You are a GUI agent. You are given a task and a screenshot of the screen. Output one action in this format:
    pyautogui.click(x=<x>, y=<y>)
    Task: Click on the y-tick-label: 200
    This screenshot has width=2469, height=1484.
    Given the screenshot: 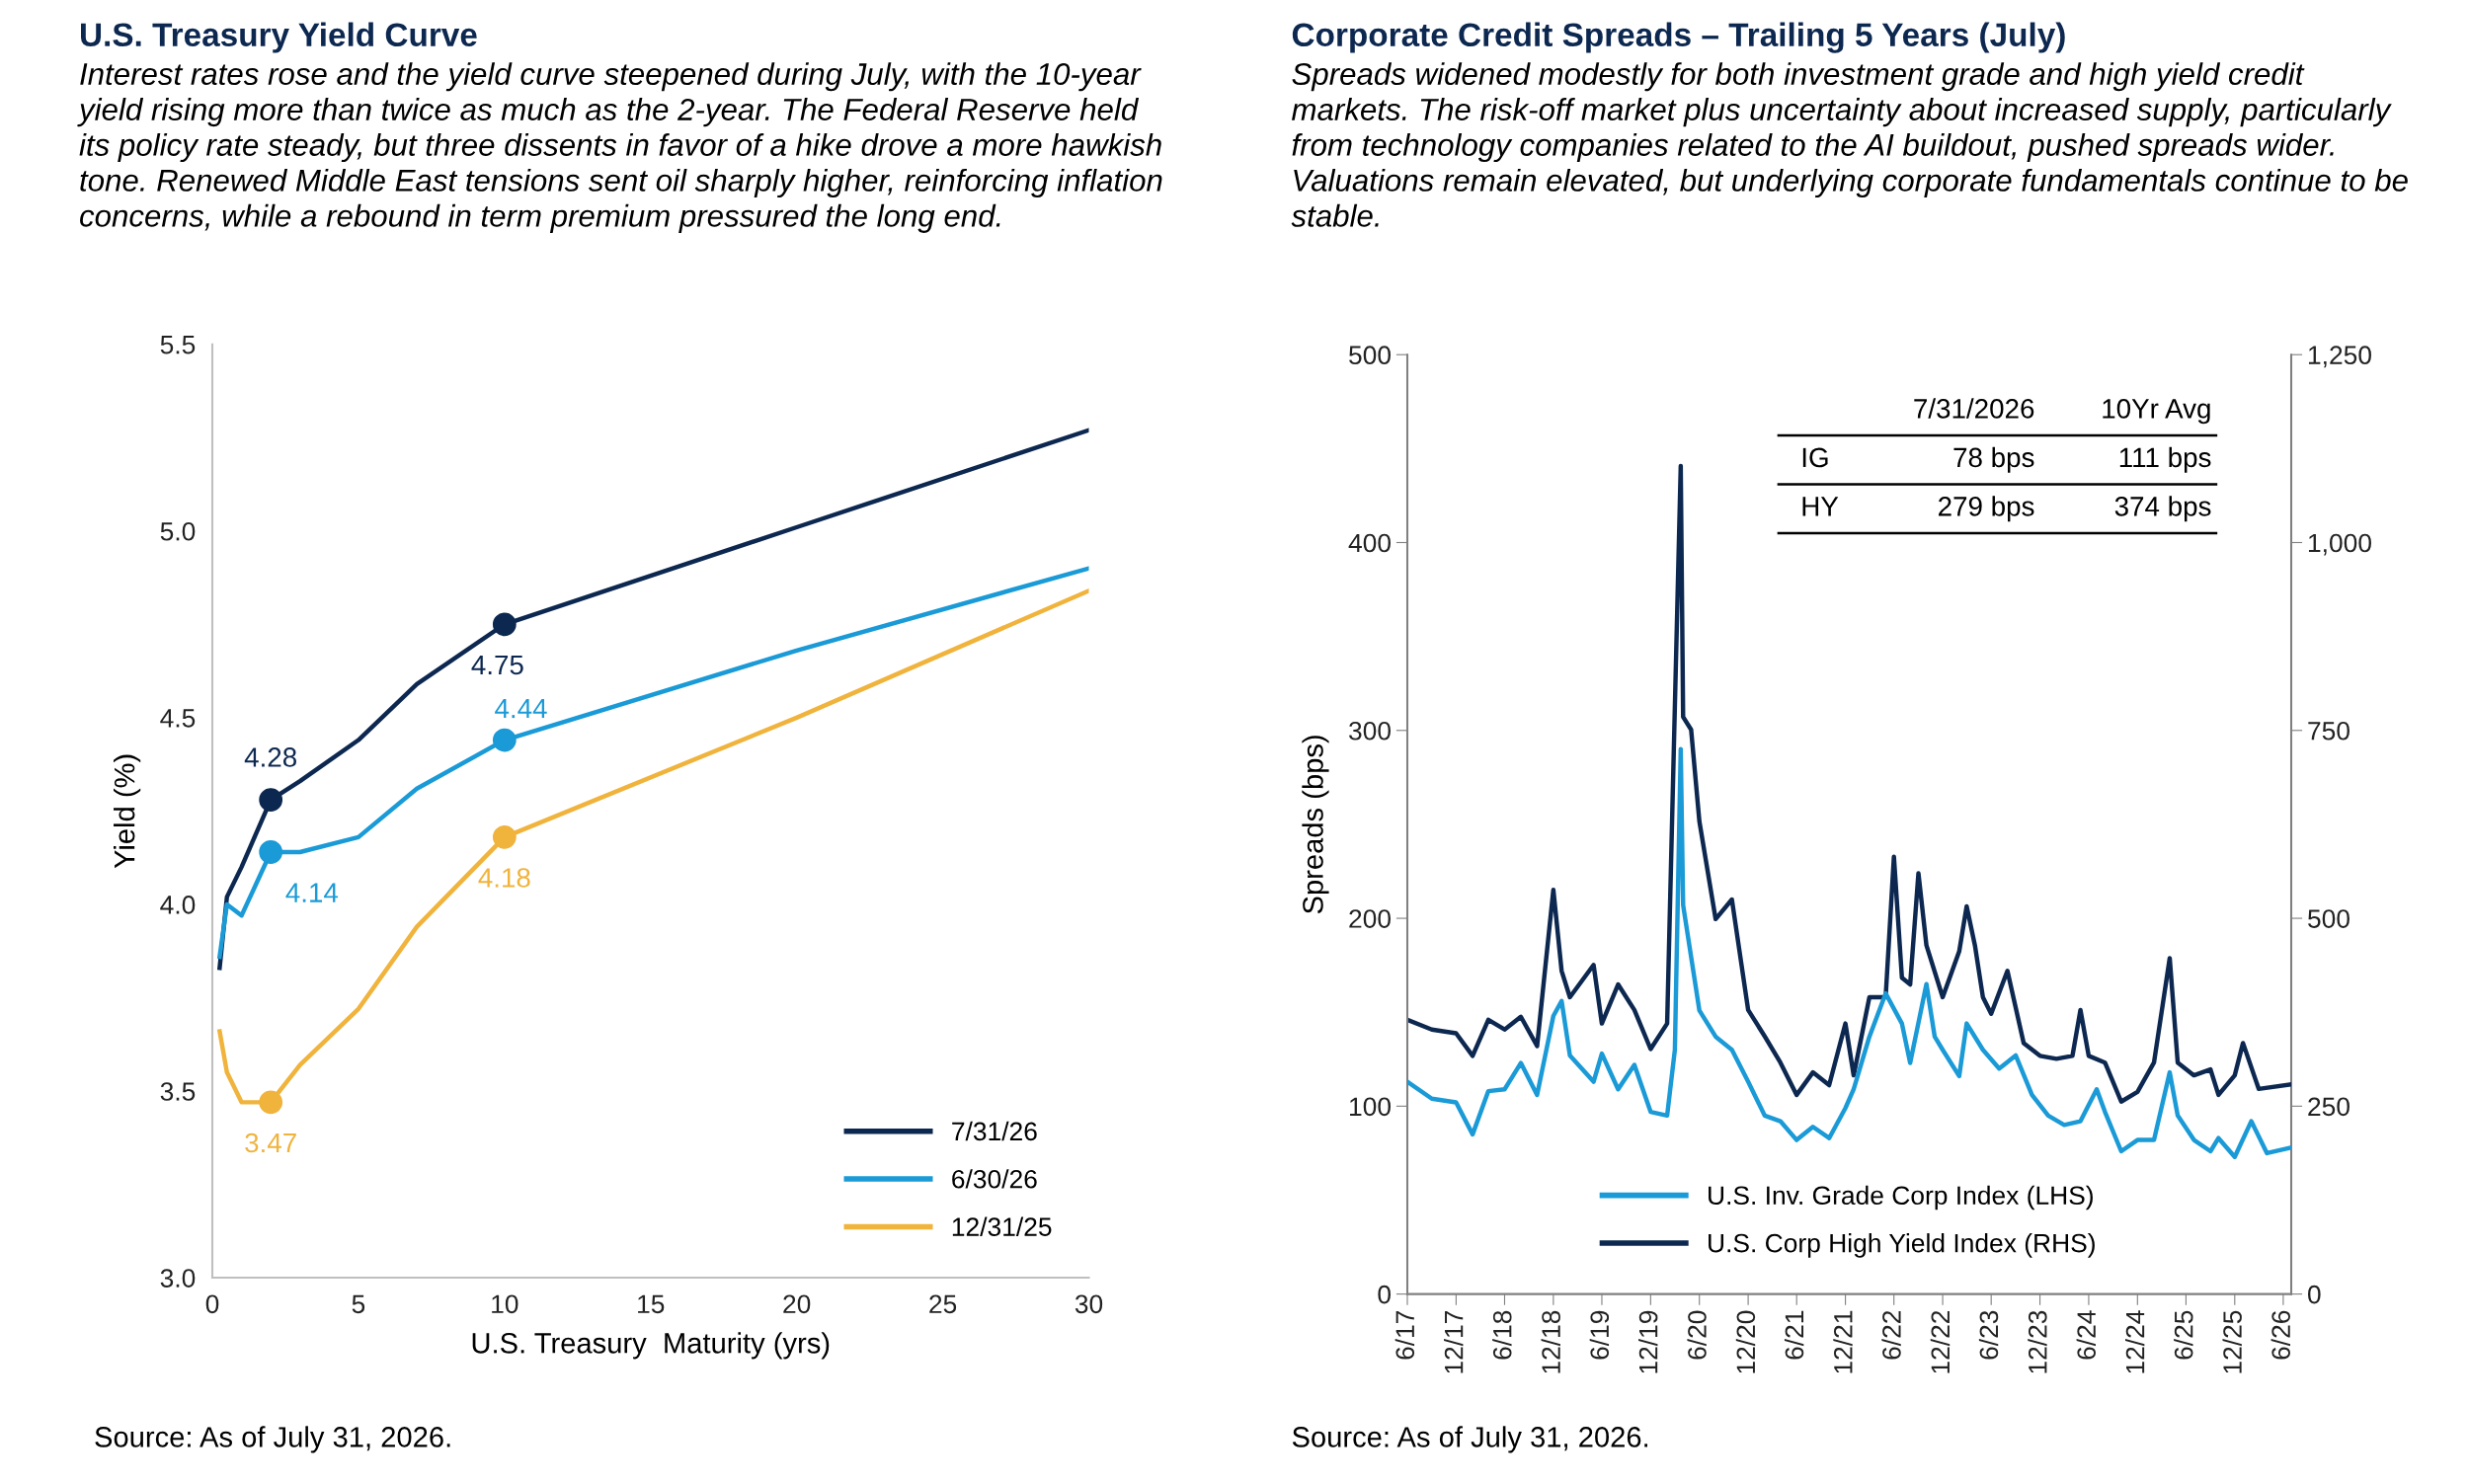 What is the action you would take?
    pyautogui.click(x=1370, y=919)
    